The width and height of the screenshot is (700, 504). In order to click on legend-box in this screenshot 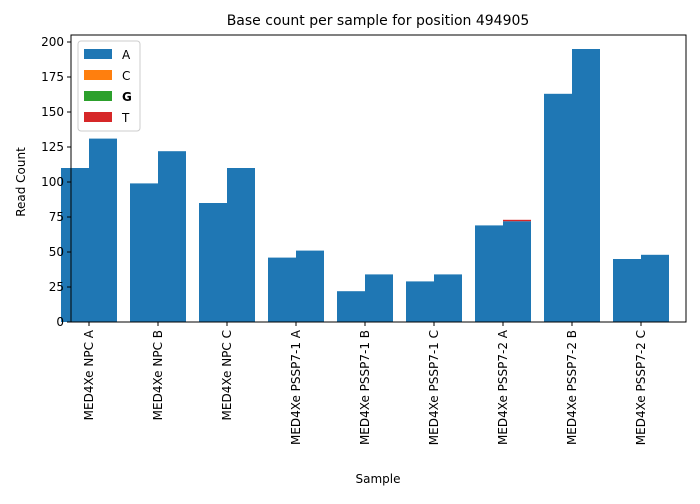, I will do `click(109, 86)`.